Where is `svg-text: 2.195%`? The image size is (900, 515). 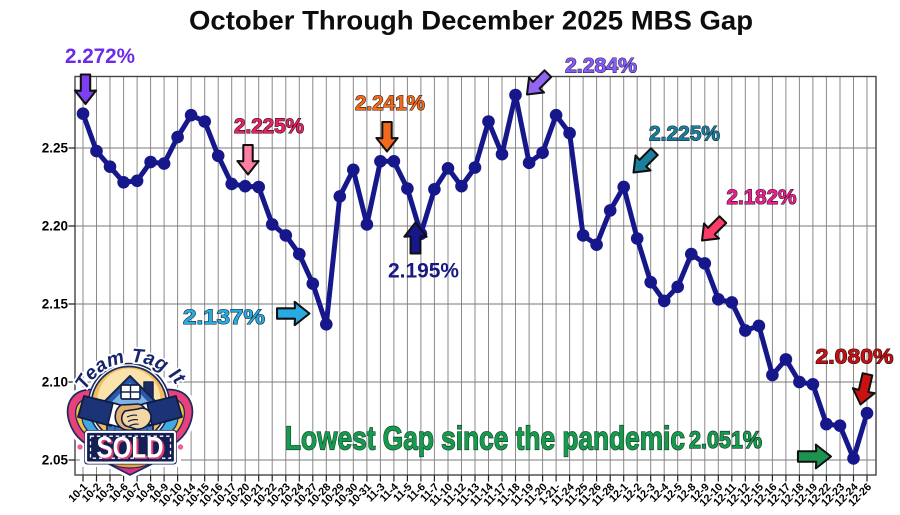
svg-text: 2.195% is located at coordinates (423, 271).